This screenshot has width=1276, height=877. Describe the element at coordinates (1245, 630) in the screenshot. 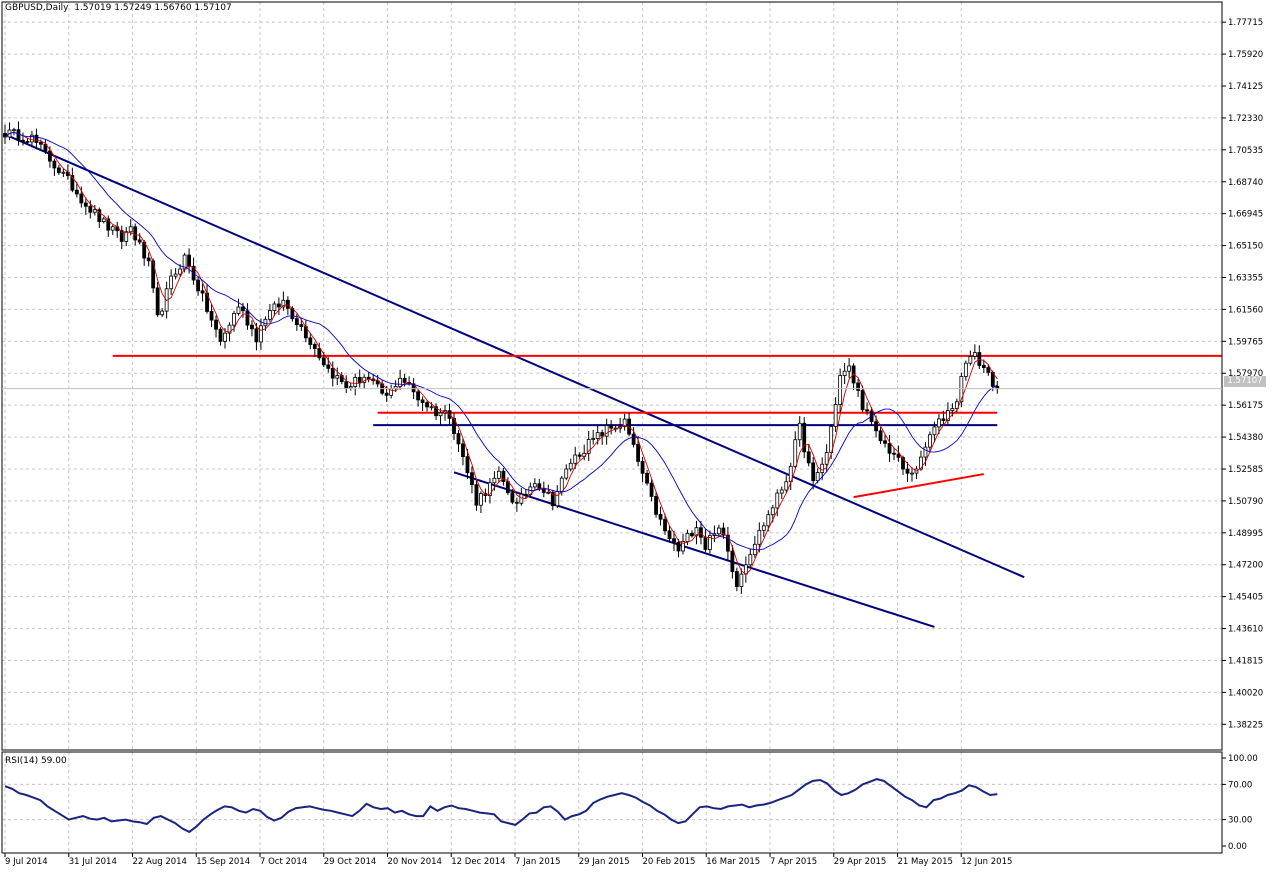

I see `price-tick-label: 1.43610` at that location.